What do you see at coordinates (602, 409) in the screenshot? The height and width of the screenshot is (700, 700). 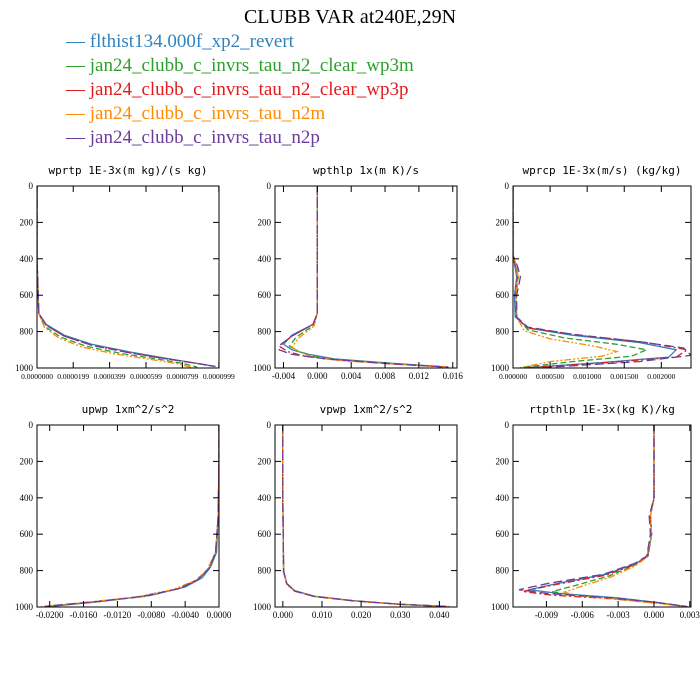 I see `panel-title: rtpthlp 1E-3x(kg K)/kg` at bounding box center [602, 409].